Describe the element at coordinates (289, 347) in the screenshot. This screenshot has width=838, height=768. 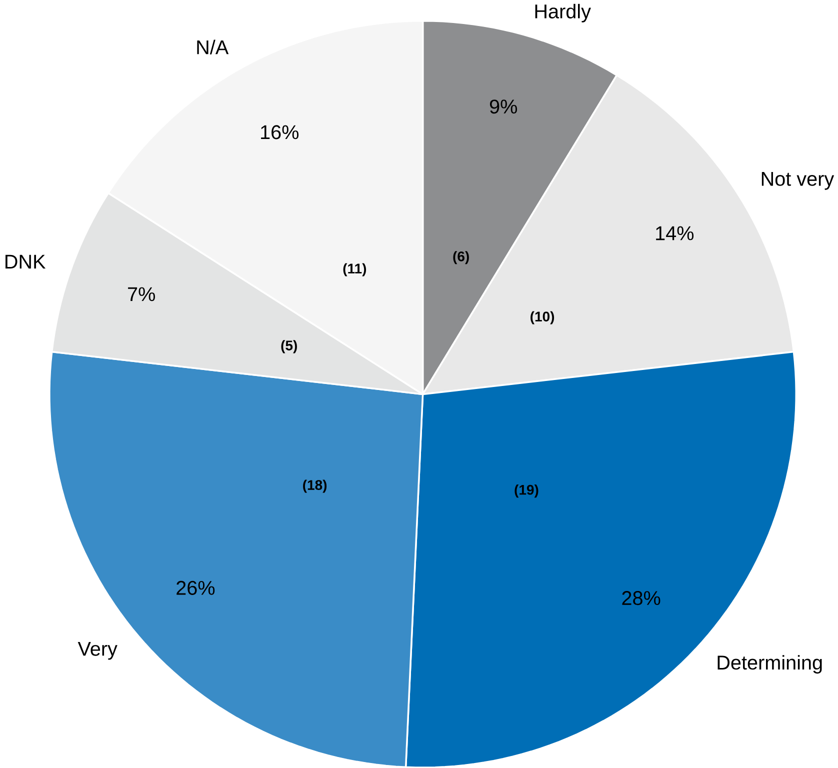
I see `data-label: (5)` at that location.